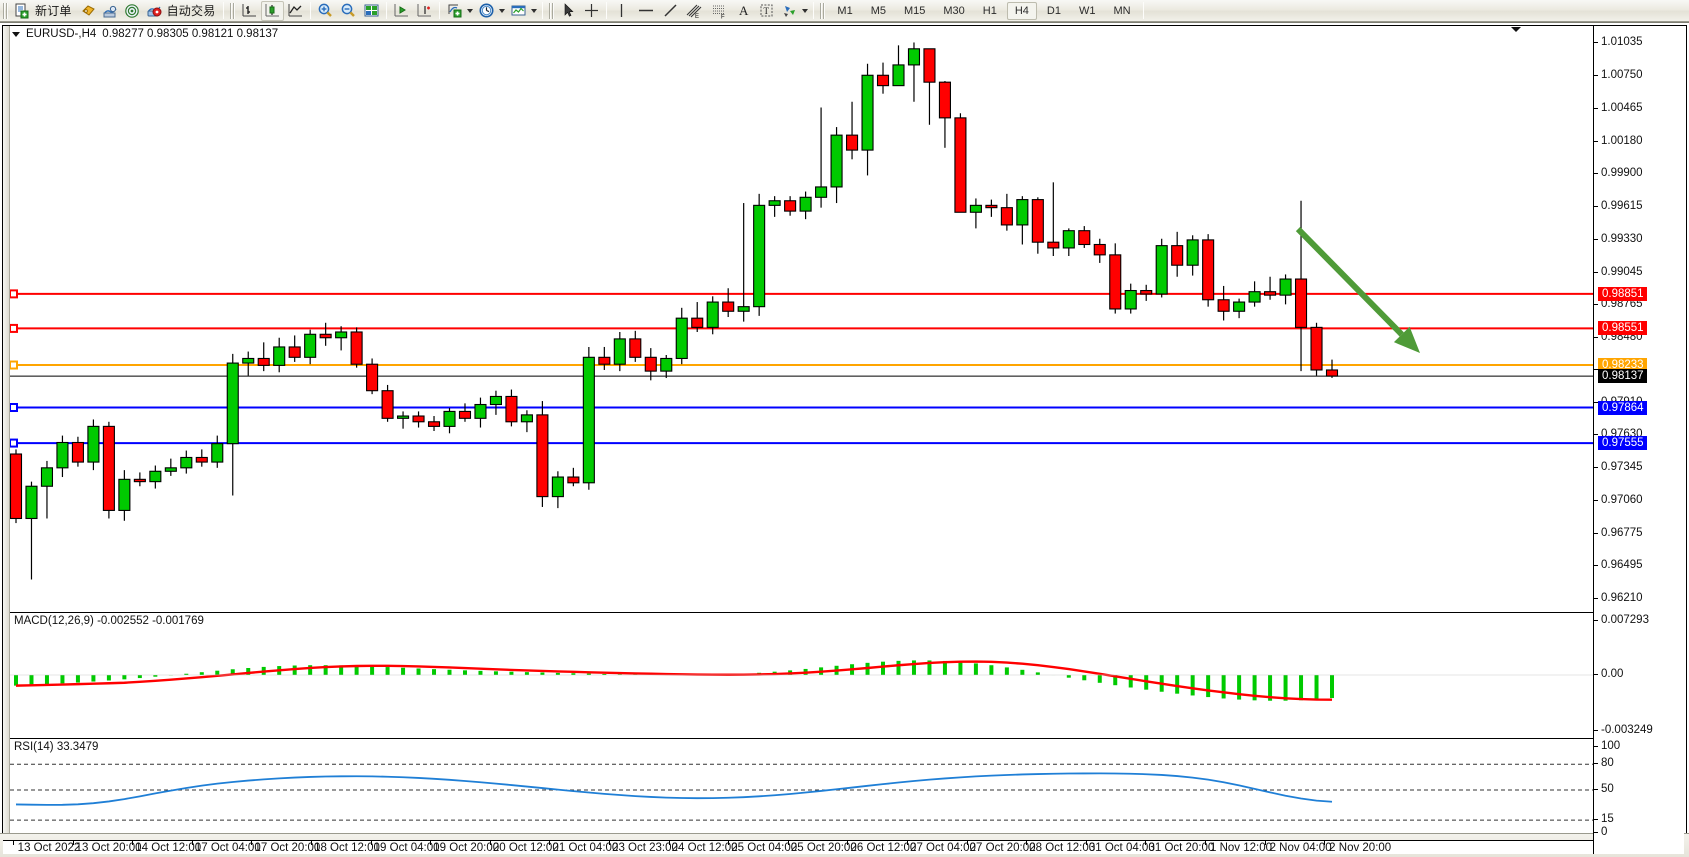  What do you see at coordinates (914, 10) in the screenshot?
I see `timeframe-m15: M15` at bounding box center [914, 10].